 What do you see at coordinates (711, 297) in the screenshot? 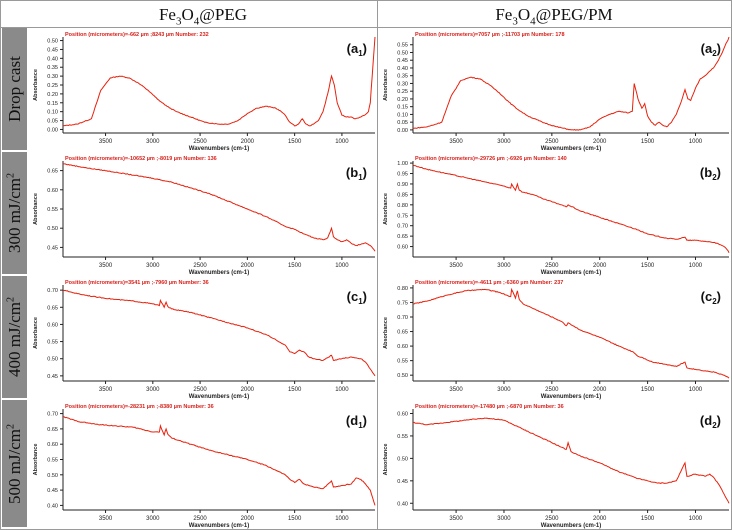
I see `panel-tag: (c2)` at bounding box center [711, 297].